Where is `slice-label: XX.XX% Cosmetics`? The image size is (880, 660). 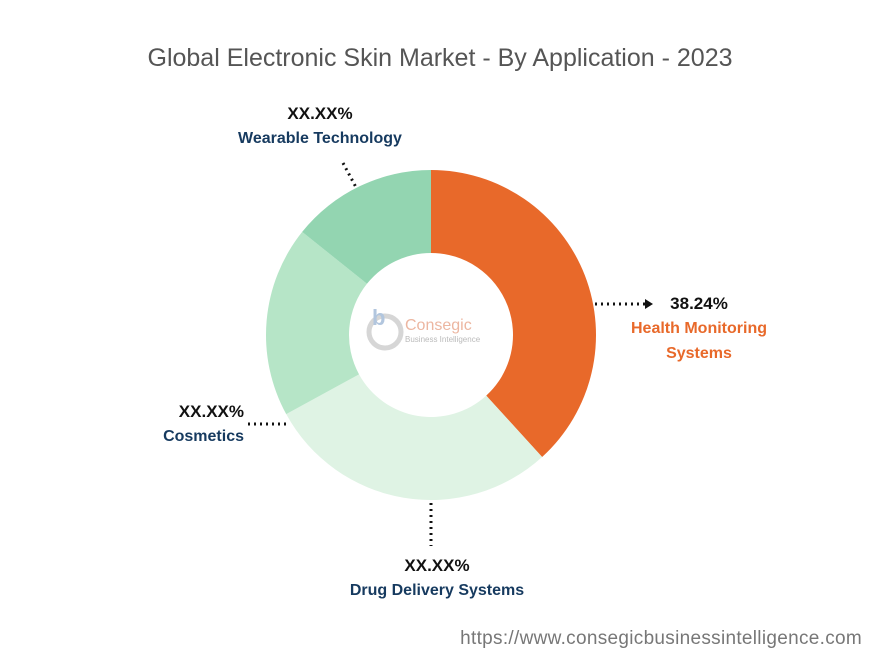 slice-label: XX.XX% Cosmetics is located at coordinates (169, 424).